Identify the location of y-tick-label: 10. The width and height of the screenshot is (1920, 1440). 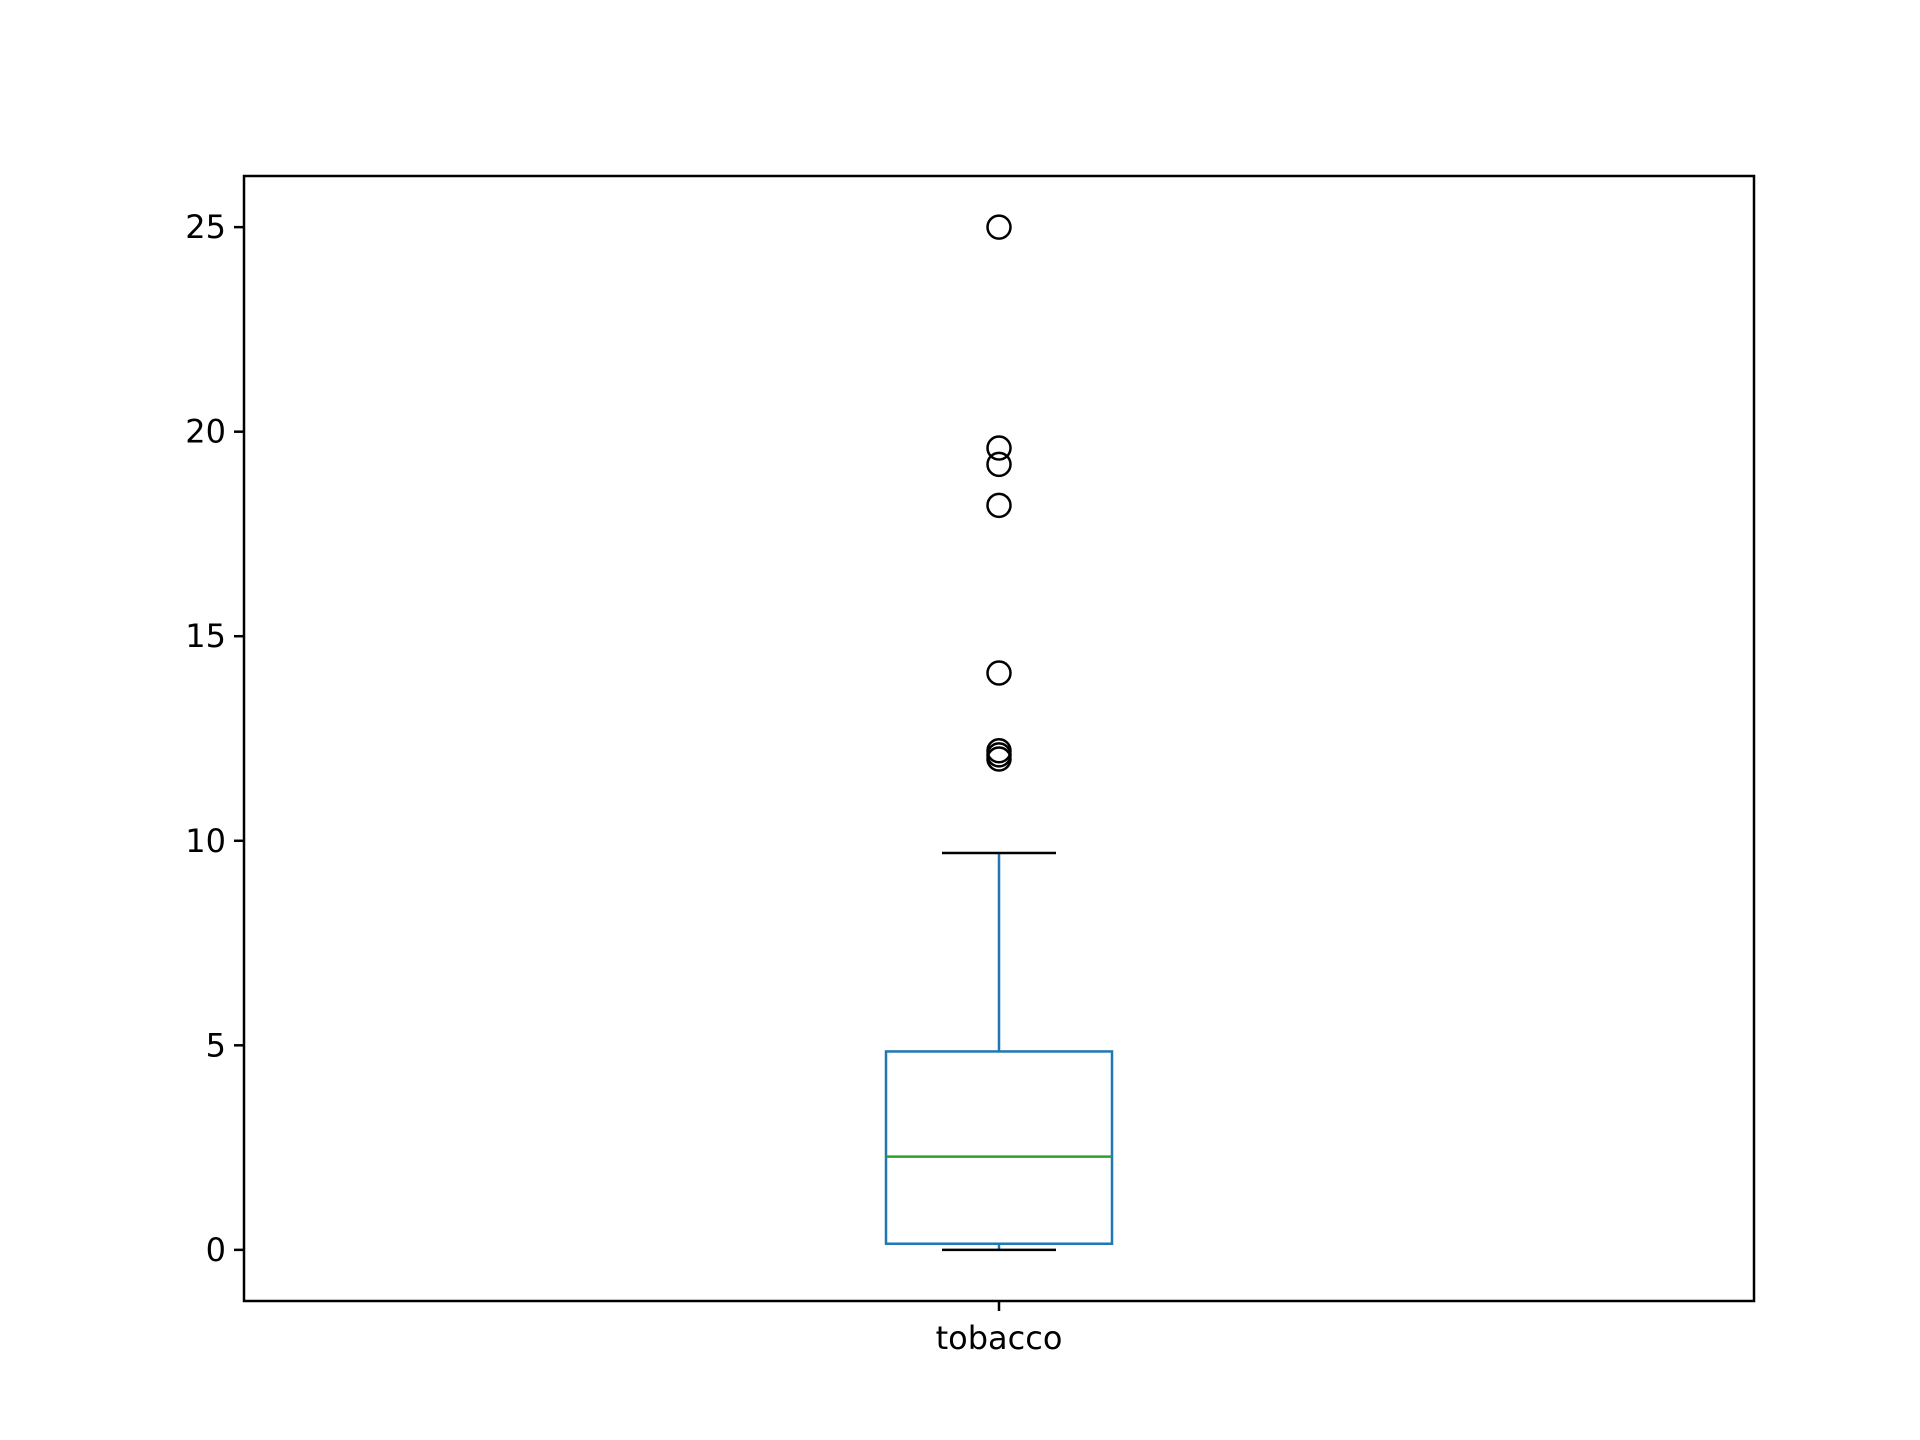
(205, 841).